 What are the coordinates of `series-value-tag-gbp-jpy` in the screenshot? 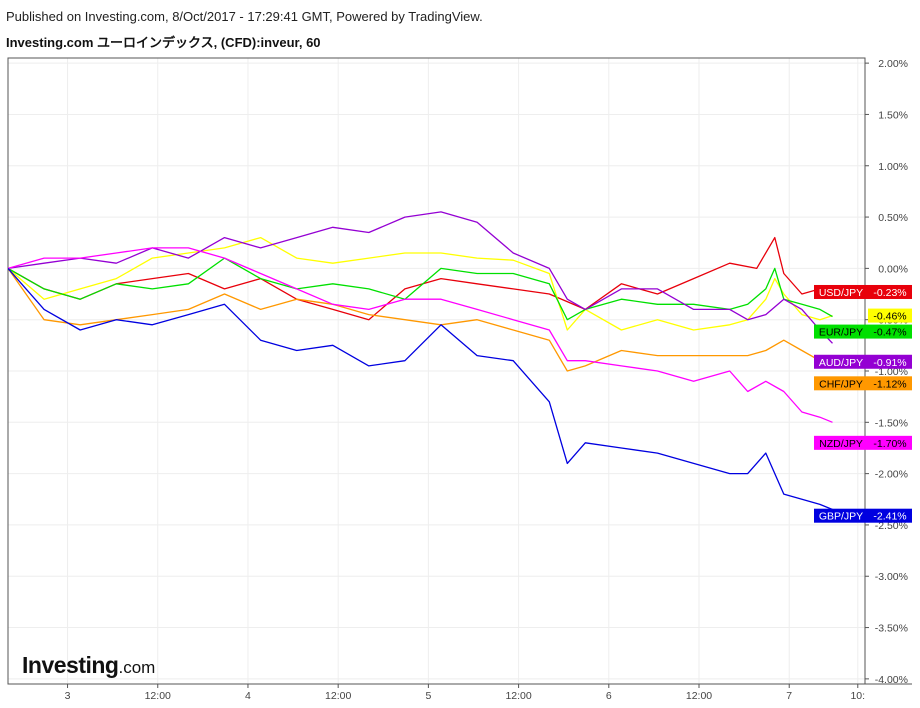 It's located at (890, 515).